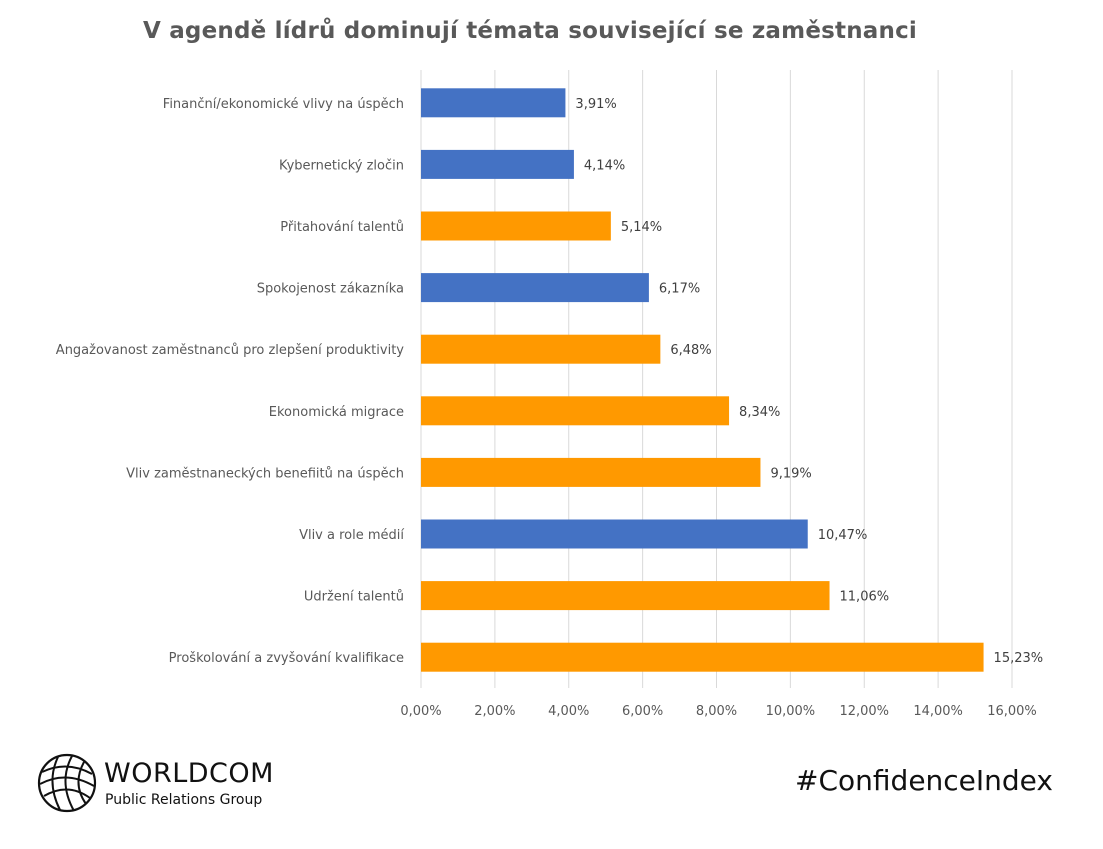 This screenshot has height=849, width=1103. Describe the element at coordinates (1012, 711) in the screenshot. I see `x-tick-label: 16,00%` at that location.